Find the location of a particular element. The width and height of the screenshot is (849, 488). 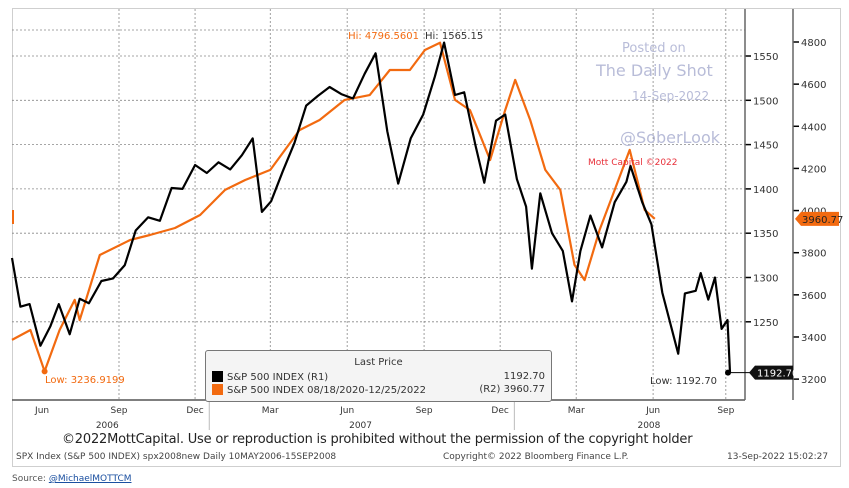

right-axis-tick-label: 4200 is located at coordinates (813, 169).